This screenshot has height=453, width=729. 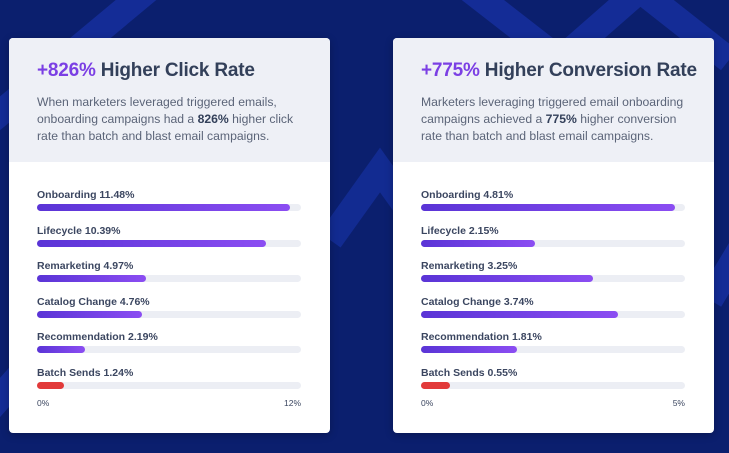 What do you see at coordinates (169, 303) in the screenshot?
I see `bar-label: Catalog Change 4.76%` at bounding box center [169, 303].